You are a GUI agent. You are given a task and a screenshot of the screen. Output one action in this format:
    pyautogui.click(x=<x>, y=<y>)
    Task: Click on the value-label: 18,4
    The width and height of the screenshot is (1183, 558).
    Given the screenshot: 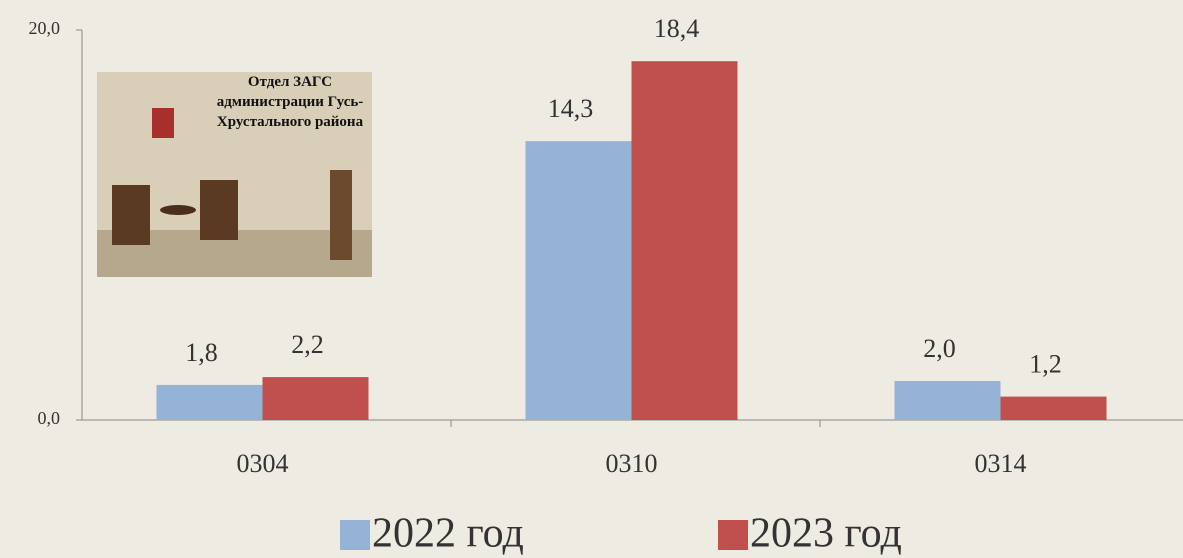 What is the action you would take?
    pyautogui.click(x=677, y=28)
    